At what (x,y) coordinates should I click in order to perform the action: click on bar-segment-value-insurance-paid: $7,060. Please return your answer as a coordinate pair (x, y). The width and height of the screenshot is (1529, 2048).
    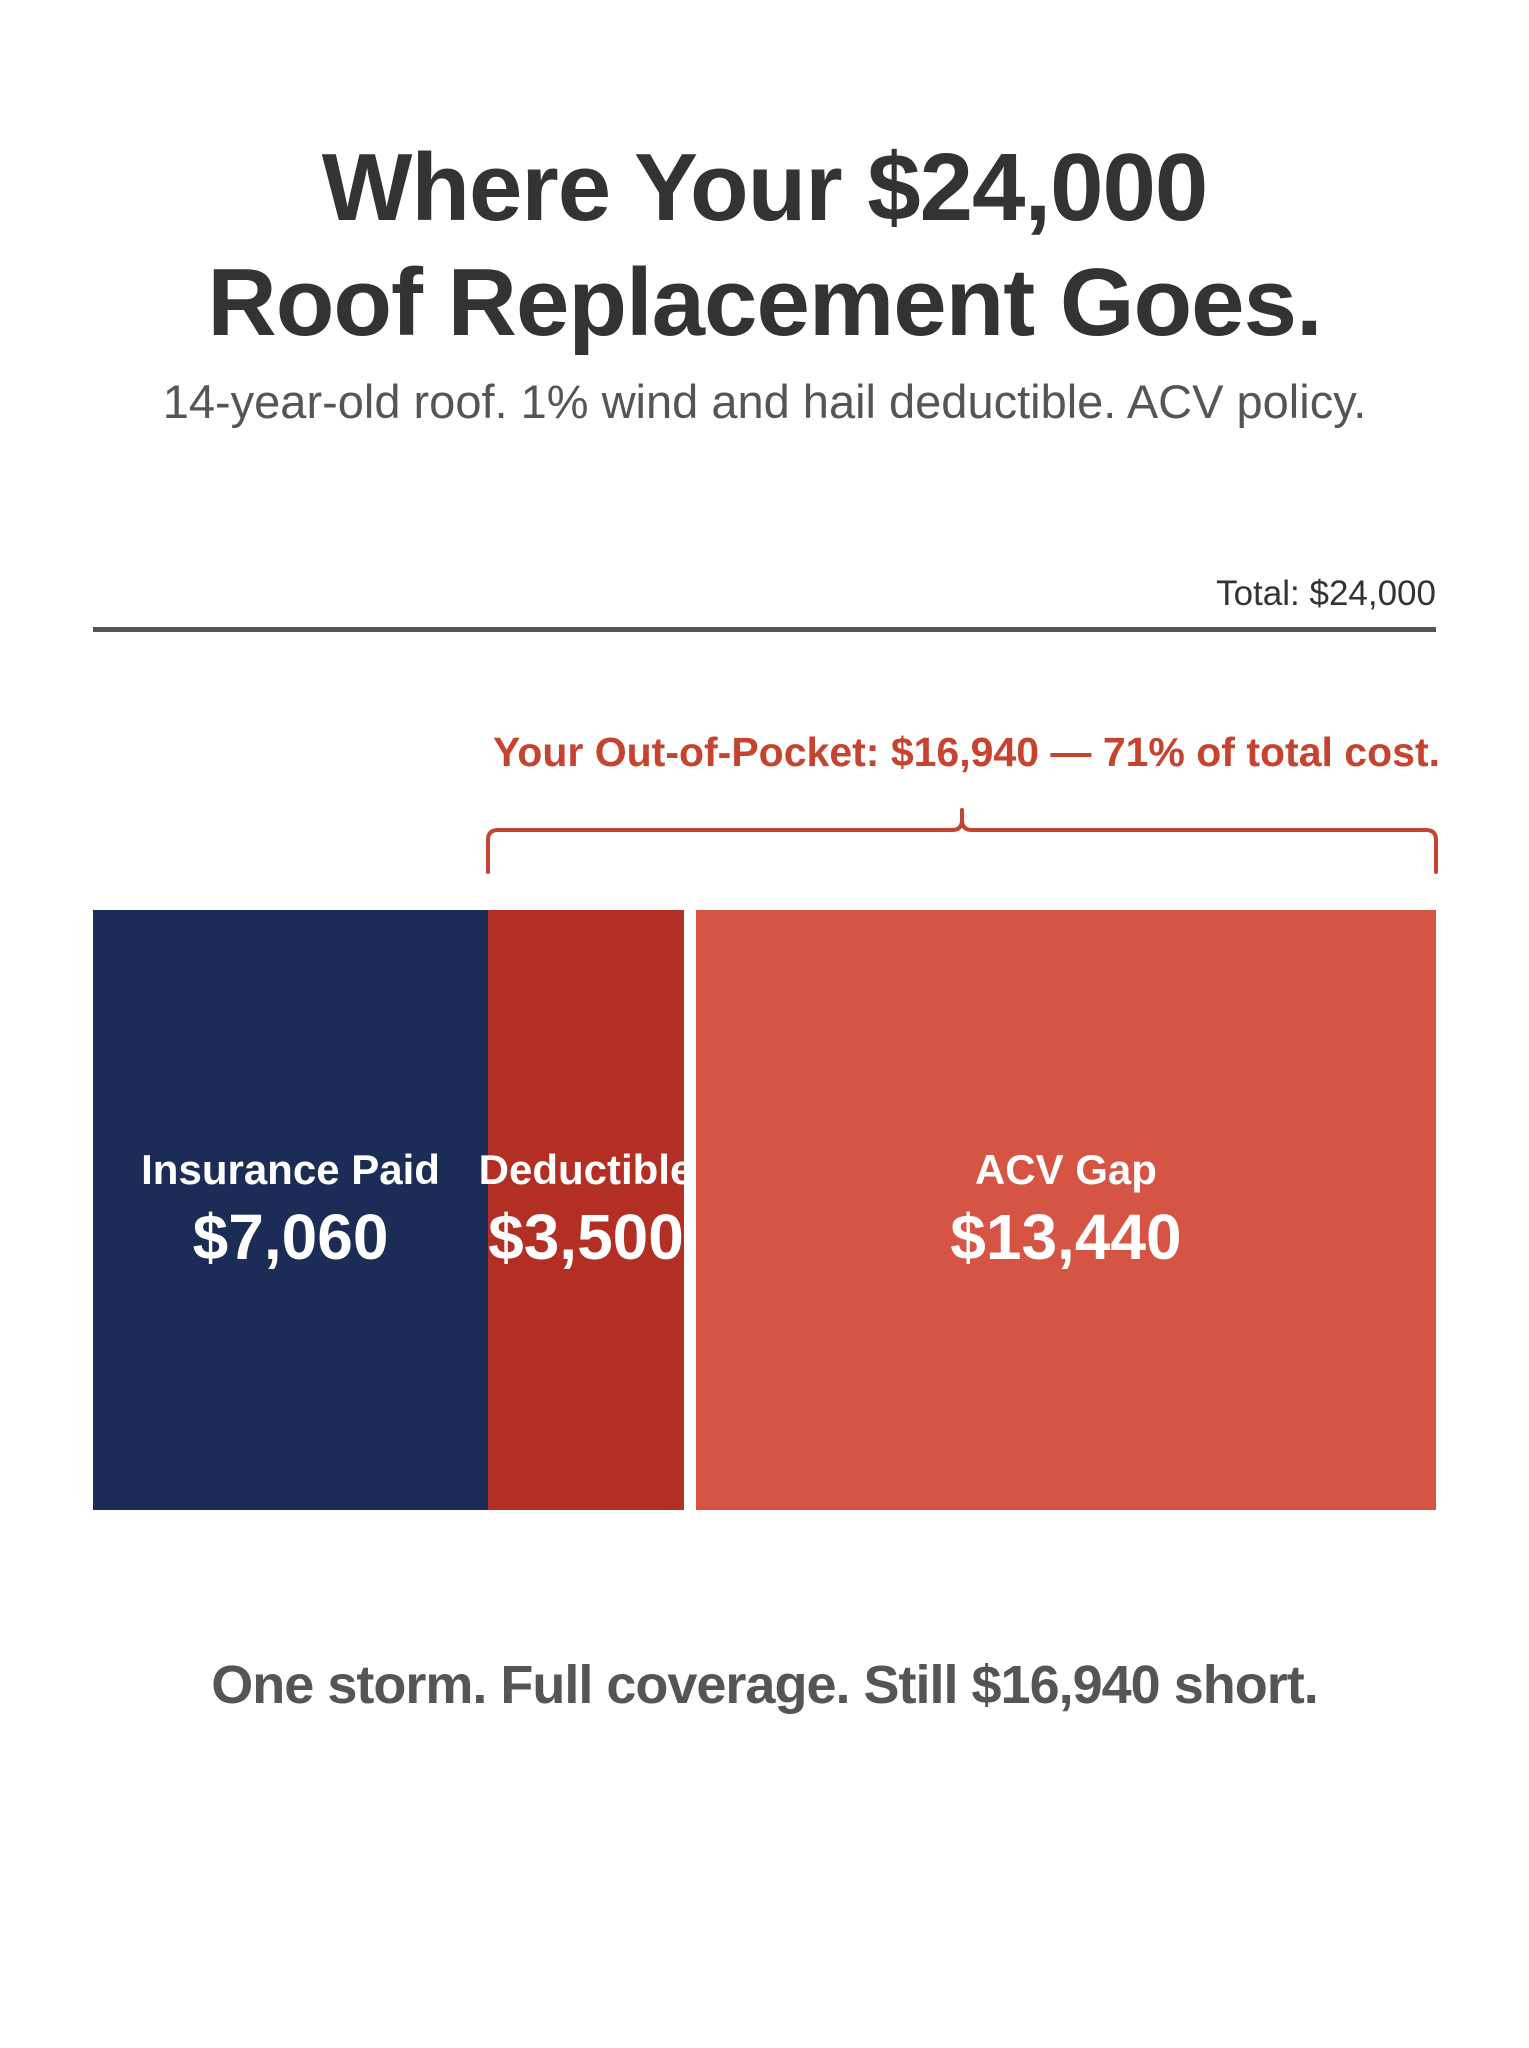
    Looking at the image, I should click on (290, 1237).